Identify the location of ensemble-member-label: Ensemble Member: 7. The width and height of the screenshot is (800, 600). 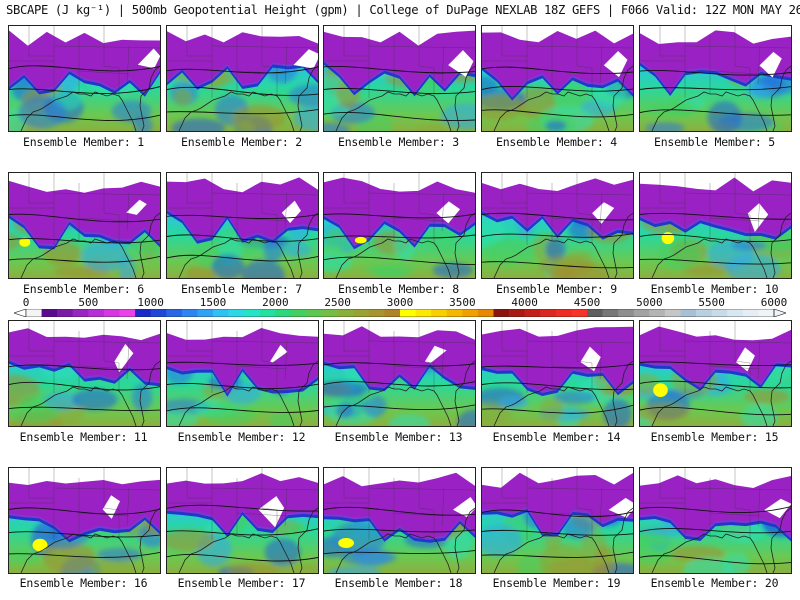
(241, 289).